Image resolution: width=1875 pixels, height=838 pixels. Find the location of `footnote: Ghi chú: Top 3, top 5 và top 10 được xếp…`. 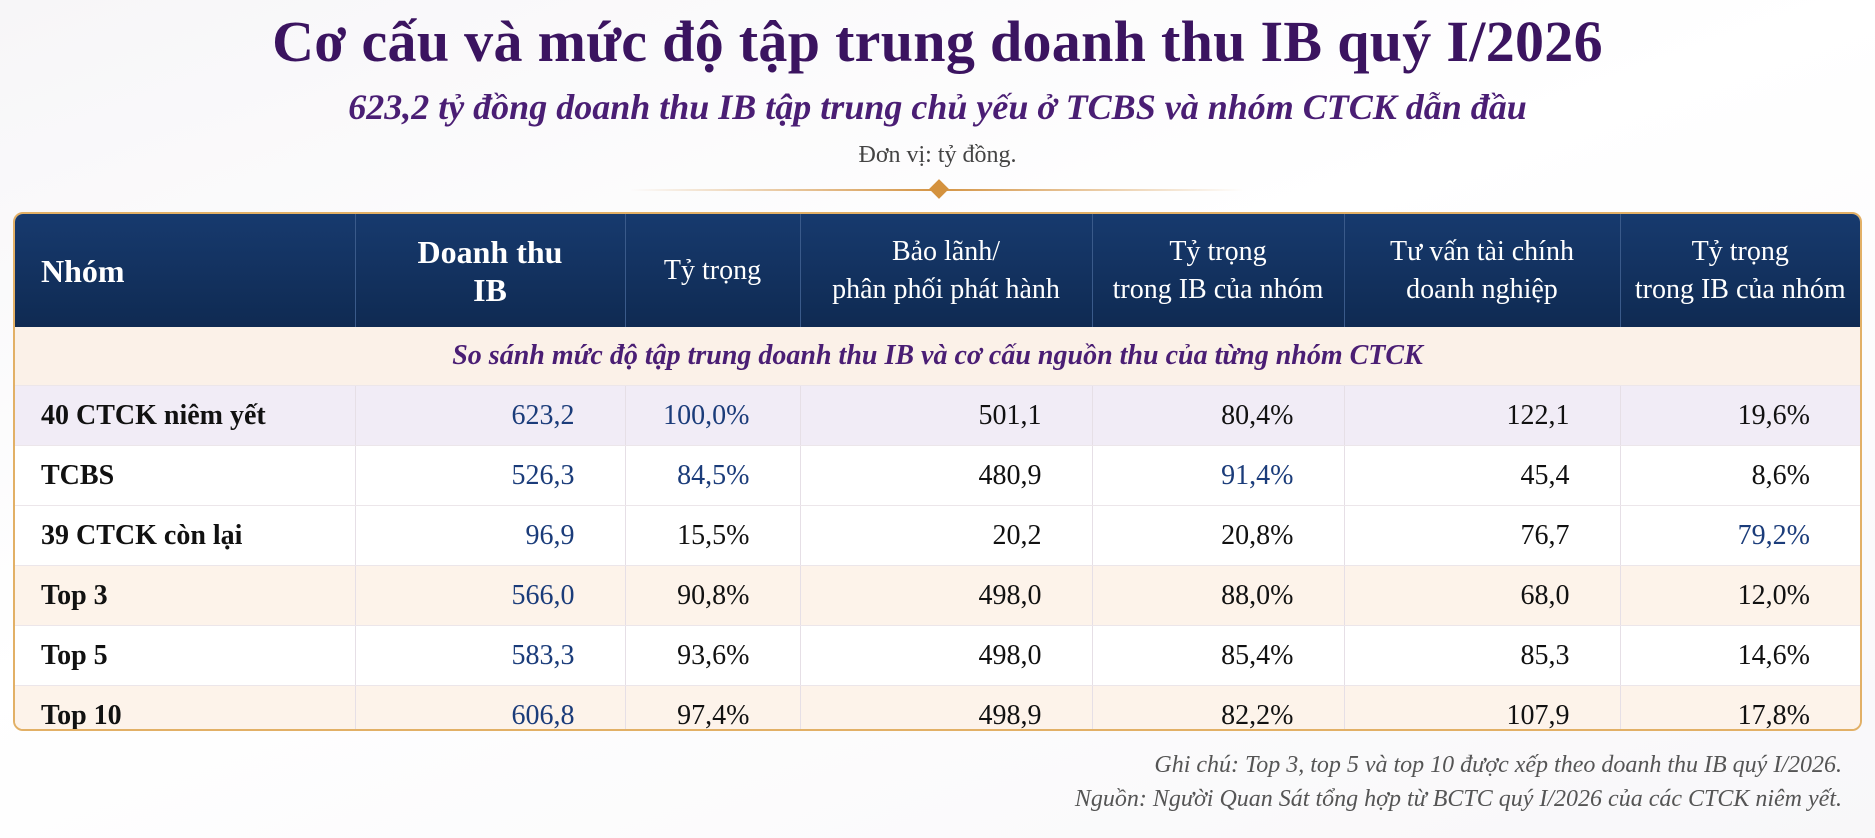

footnote: Ghi chú: Top 3, top 5 và top 10 được xếp… is located at coordinates (1498, 765).